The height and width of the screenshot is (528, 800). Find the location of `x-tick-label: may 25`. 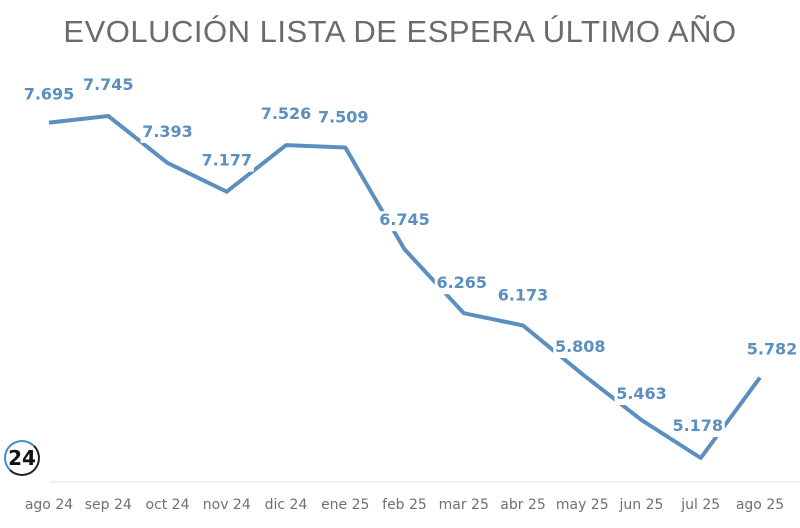

x-tick-label: may 25 is located at coordinates (582, 505).